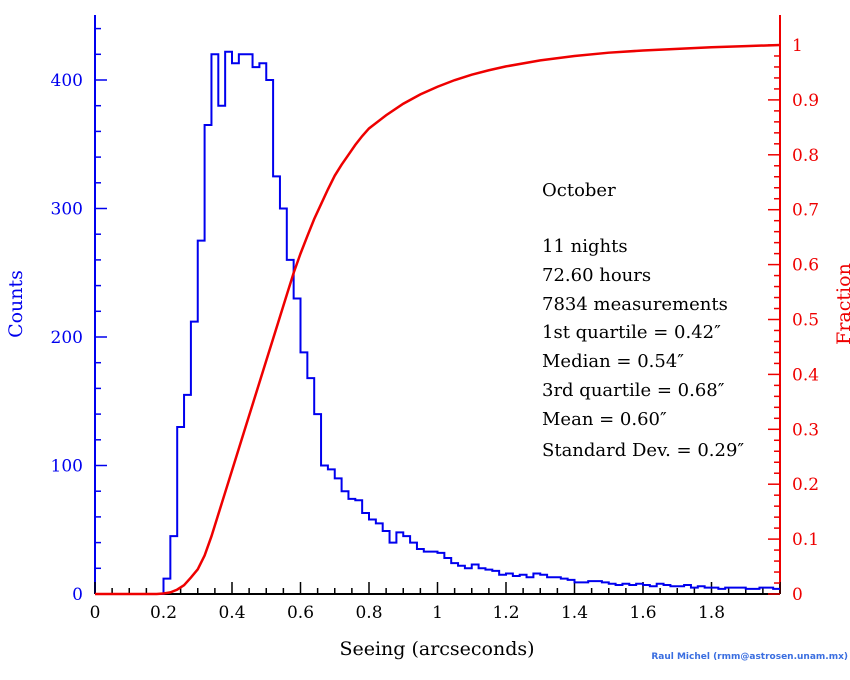  Describe the element at coordinates (436, 649) in the screenshot. I see `x-axis-label: Seeing (arcseconds)` at that location.